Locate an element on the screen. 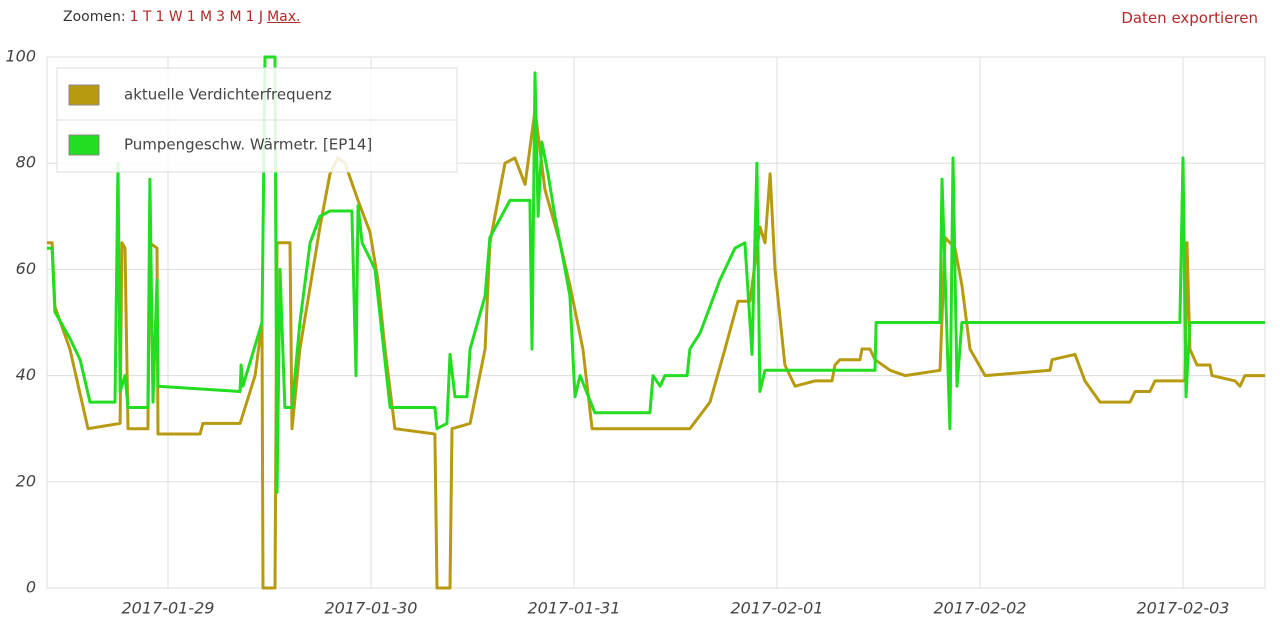 This screenshot has height=633, width=1280. zoom-link: 1 W is located at coordinates (169, 17).